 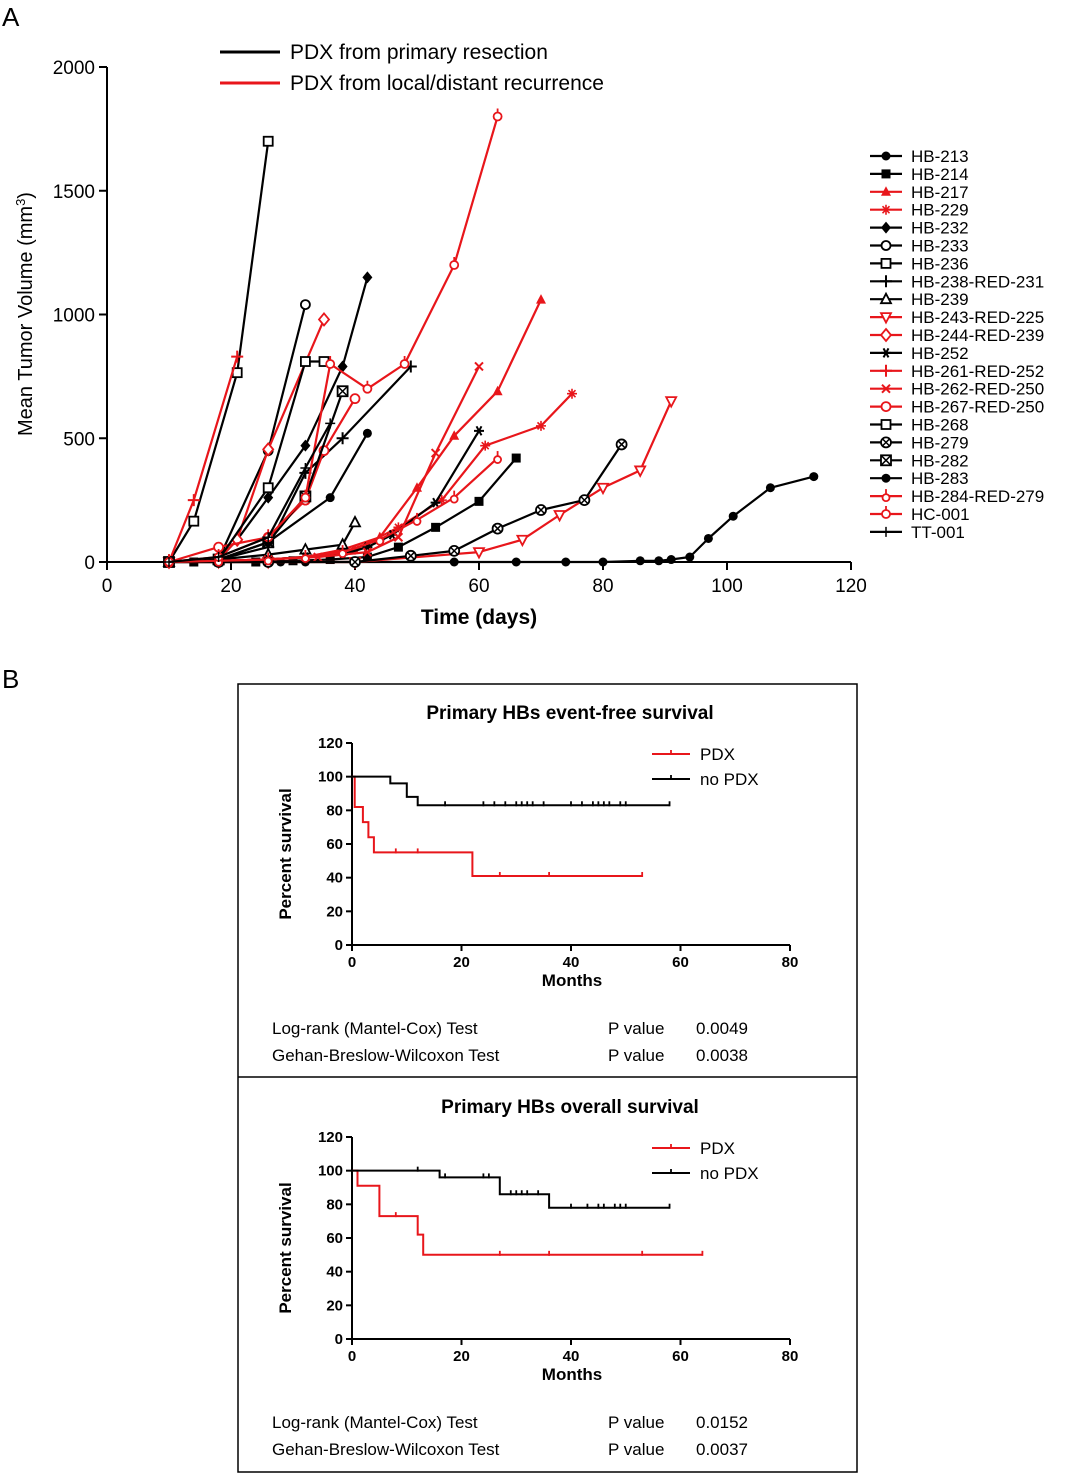 What do you see at coordinates (886, 442) in the screenshot?
I see `legend-marker-cross` at bounding box center [886, 442].